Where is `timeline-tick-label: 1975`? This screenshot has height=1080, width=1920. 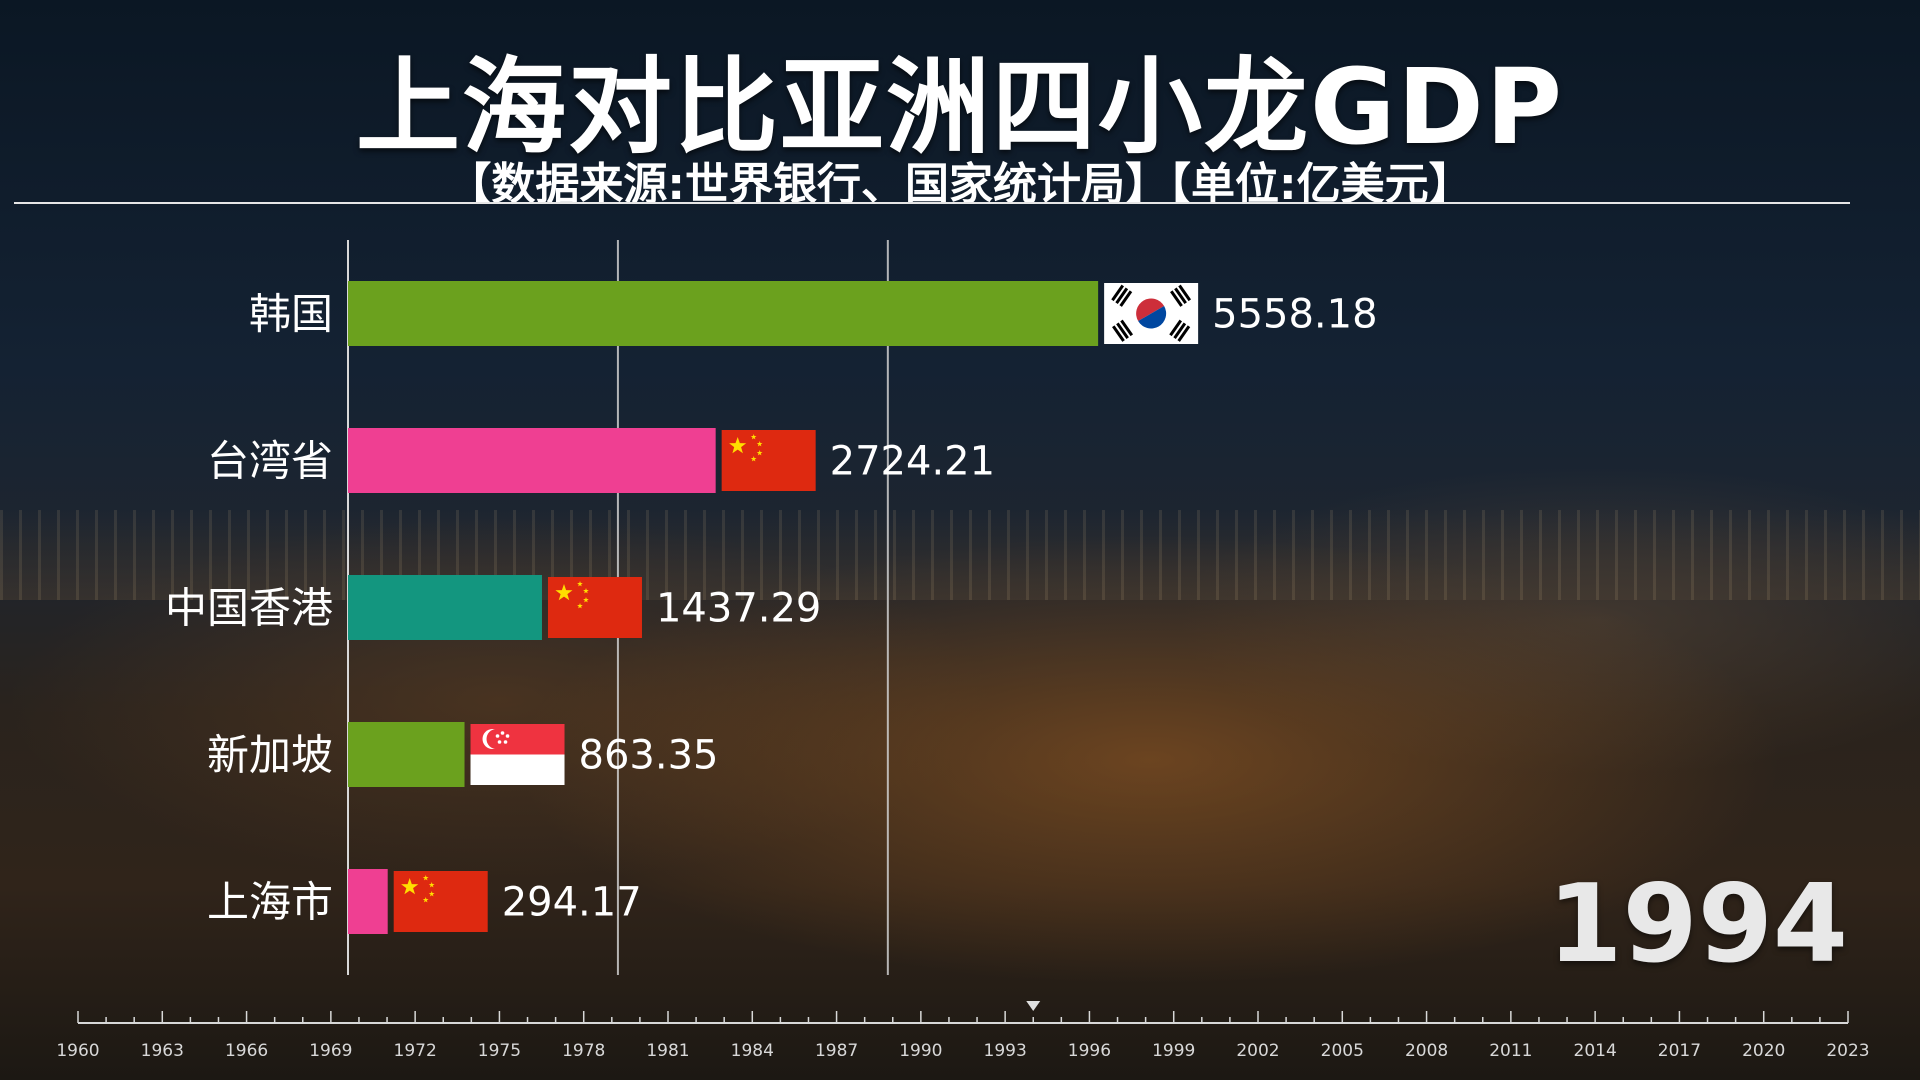 timeline-tick-label: 1975 is located at coordinates (499, 1051).